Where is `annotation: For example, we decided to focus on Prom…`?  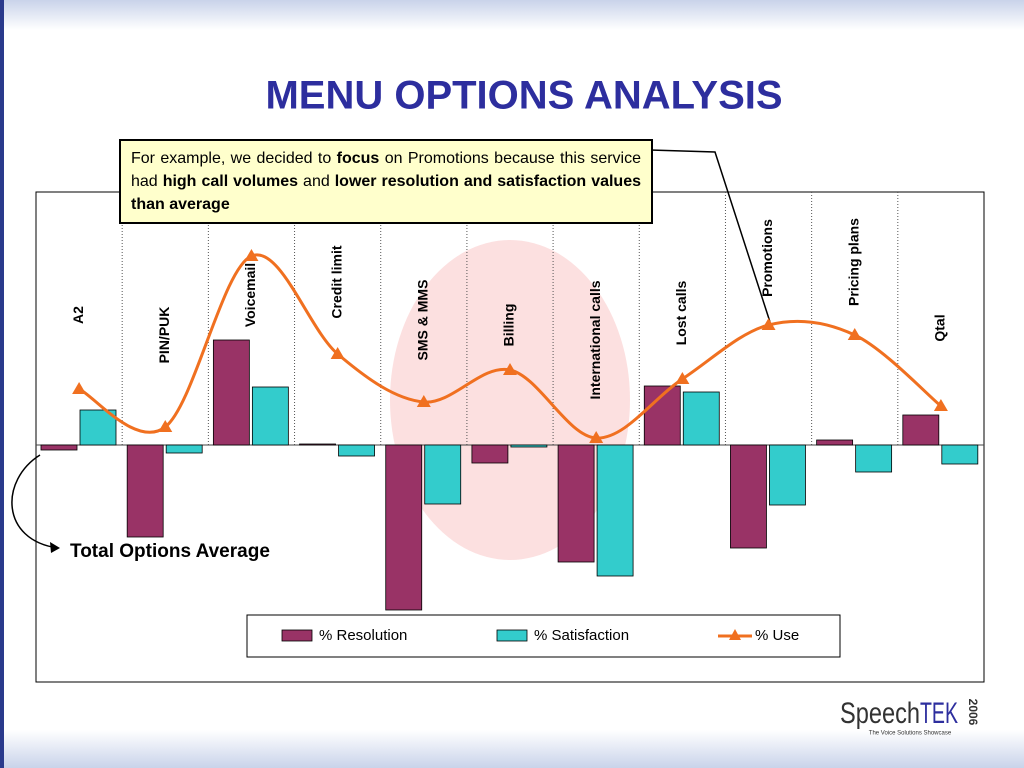
annotation: For example, we decided to focus on Prom… is located at coordinates (386, 181).